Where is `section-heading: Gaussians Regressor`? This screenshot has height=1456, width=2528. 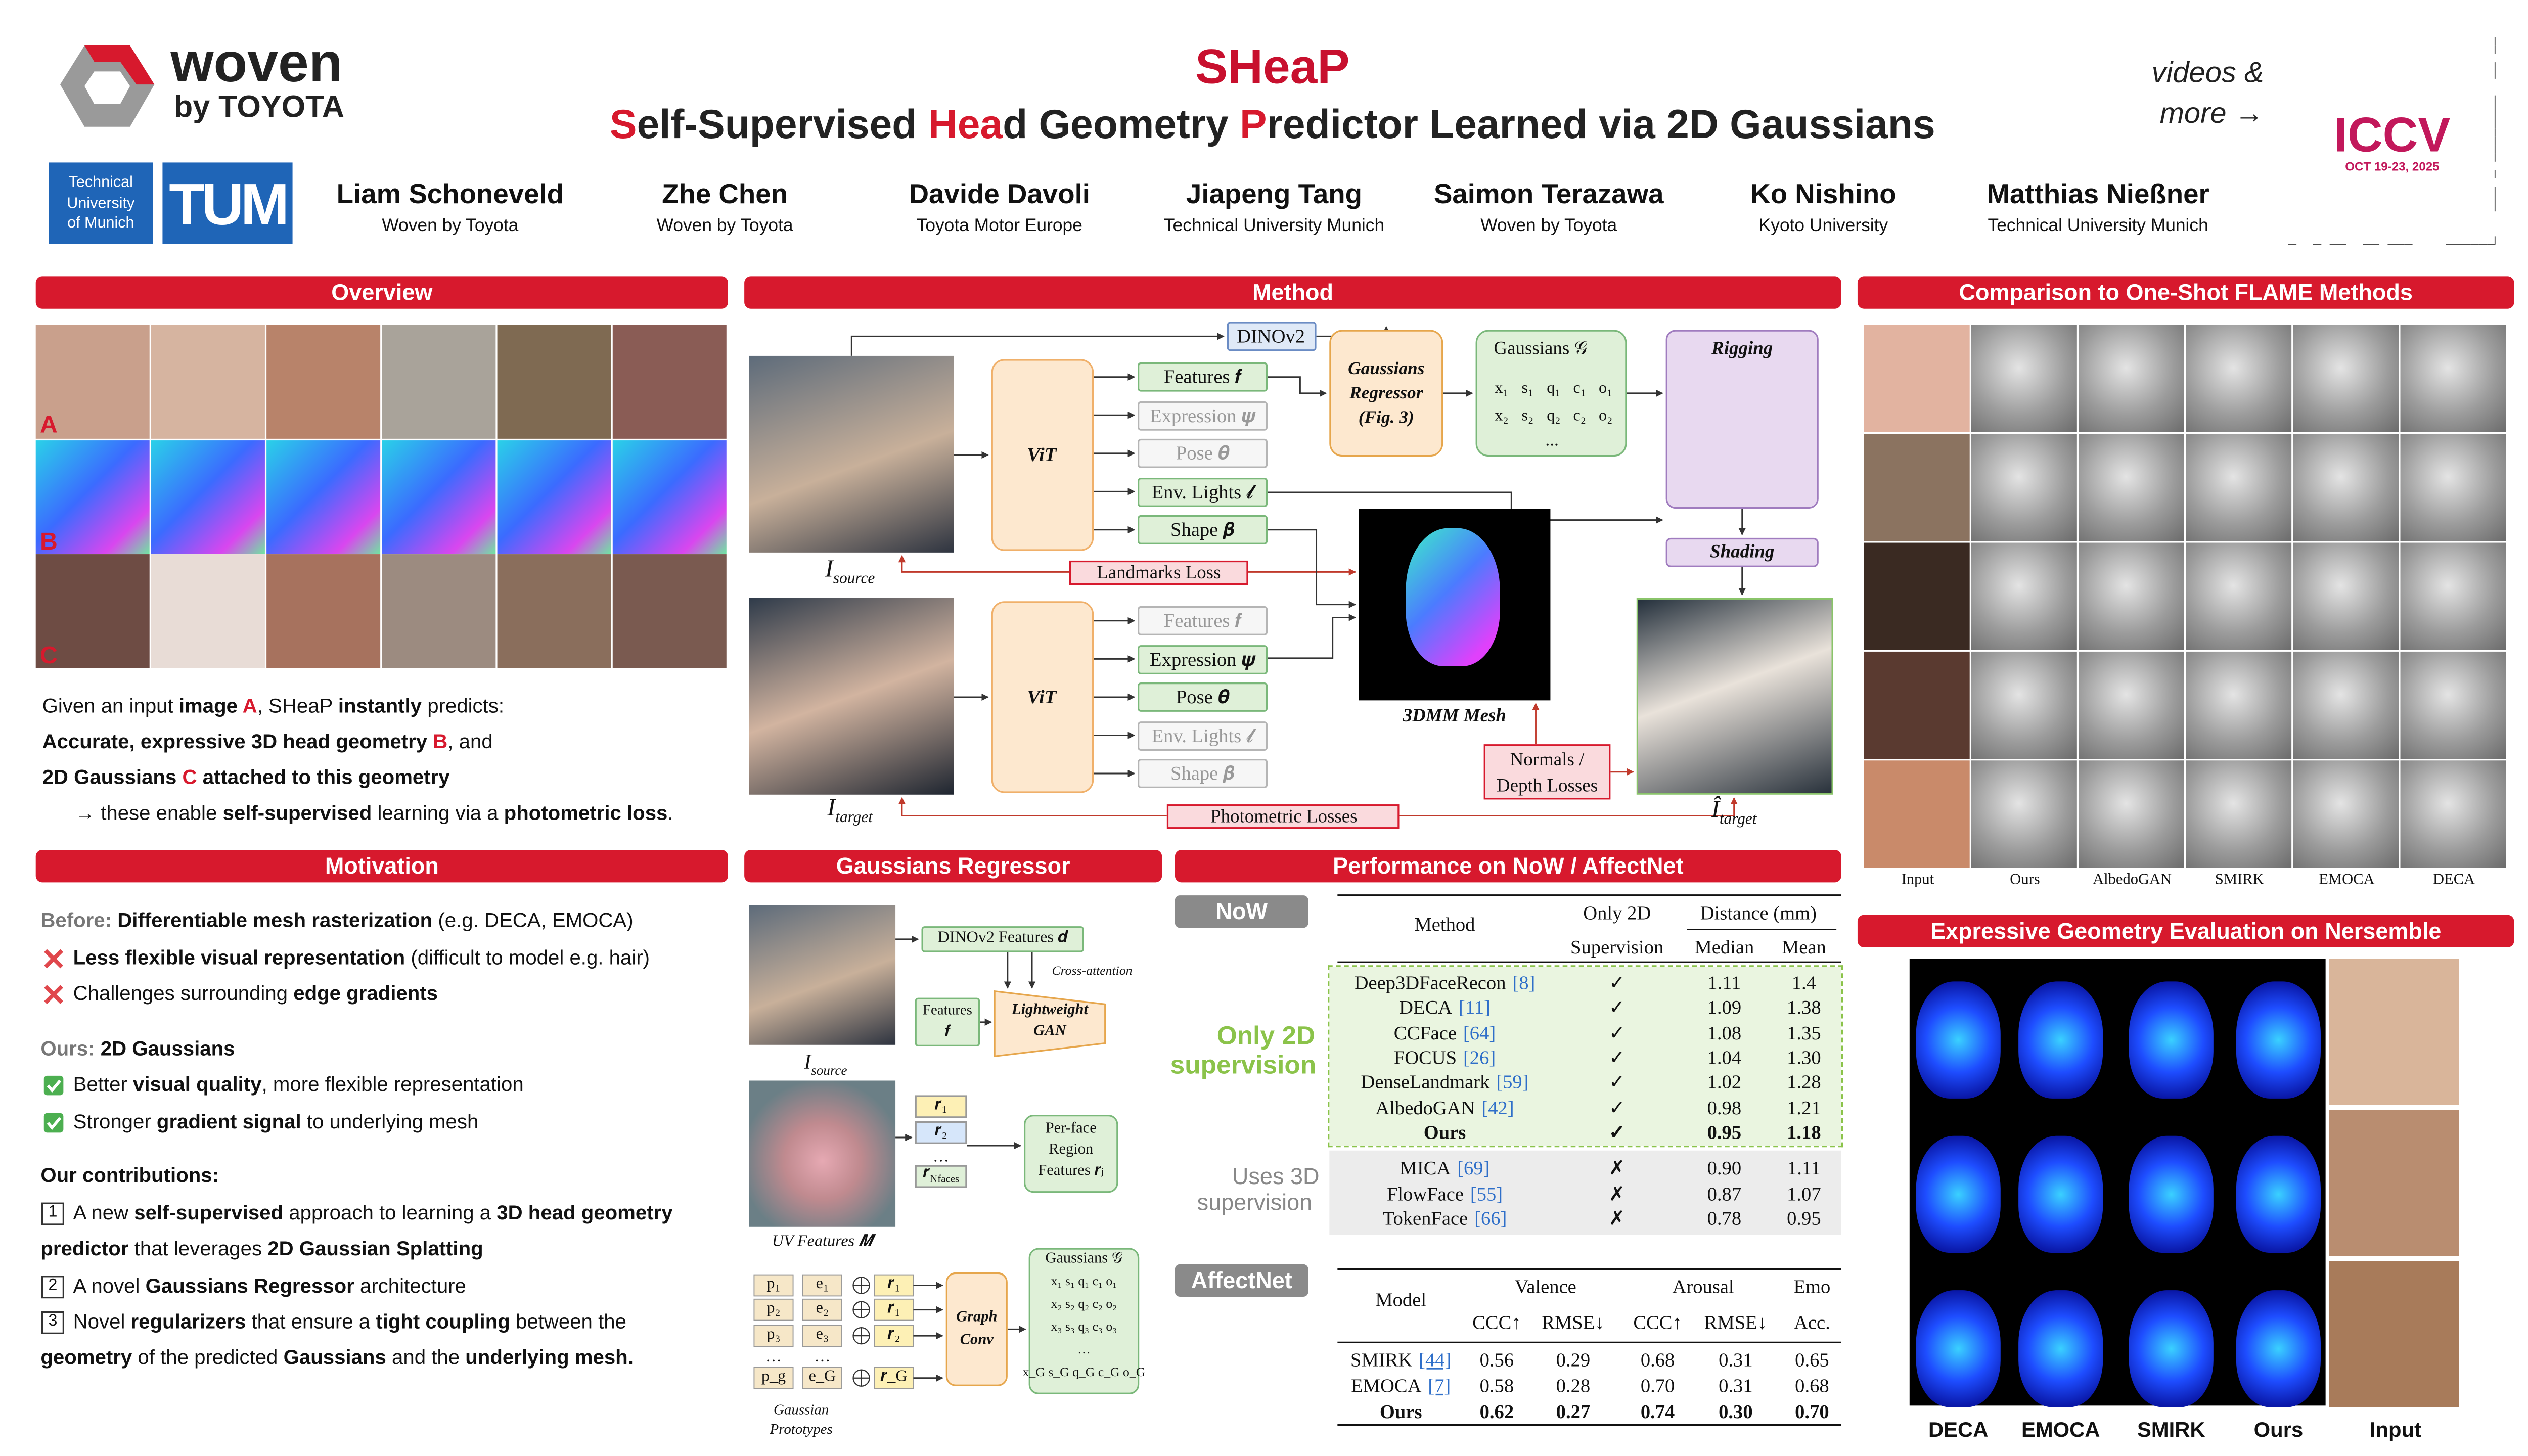 section-heading: Gaussians Regressor is located at coordinates (953, 865).